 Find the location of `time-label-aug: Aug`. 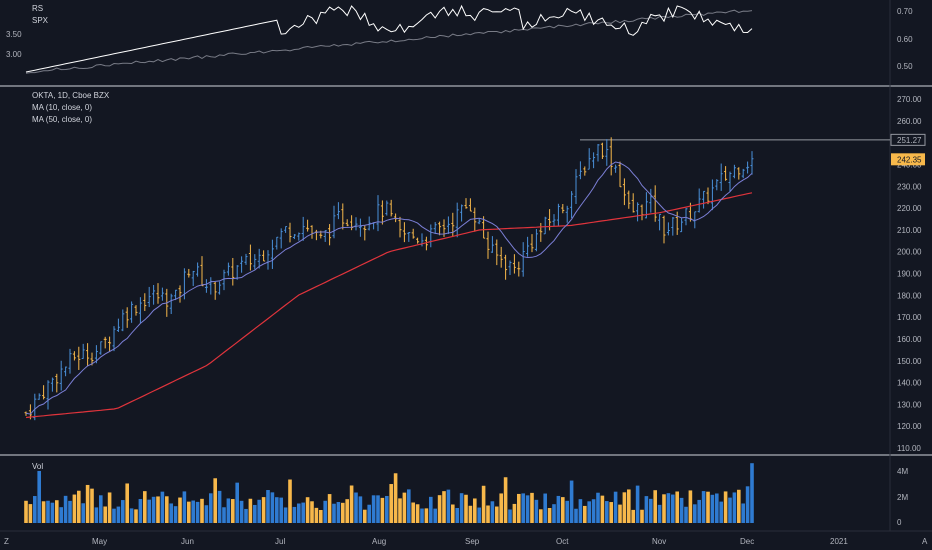

time-label-aug: Aug is located at coordinates (379, 541).